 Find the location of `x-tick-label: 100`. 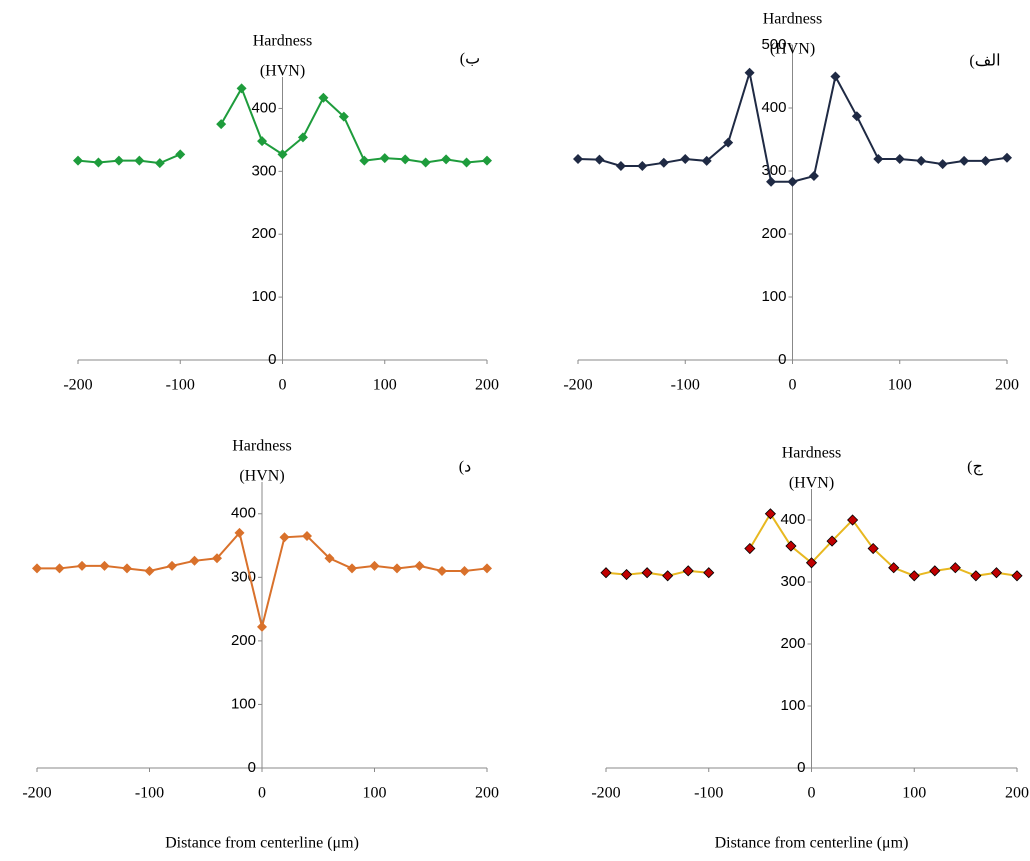

x-tick-label: 100 is located at coordinates (914, 793).